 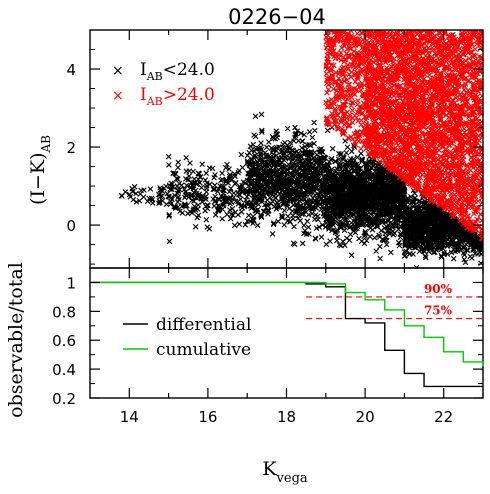 I want to click on bottom-y-axis-title: observable/total, so click(x=16, y=340).